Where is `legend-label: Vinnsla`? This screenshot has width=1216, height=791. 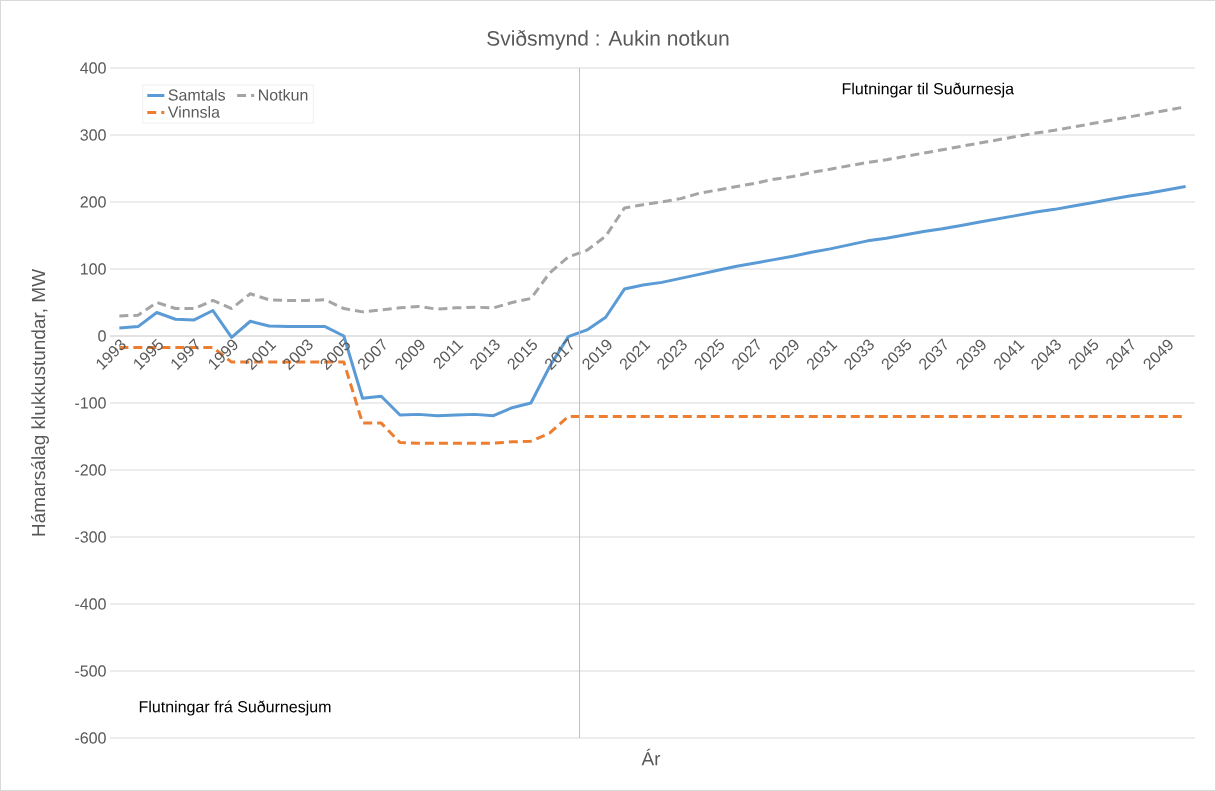
legend-label: Vinnsla is located at coordinates (193, 112).